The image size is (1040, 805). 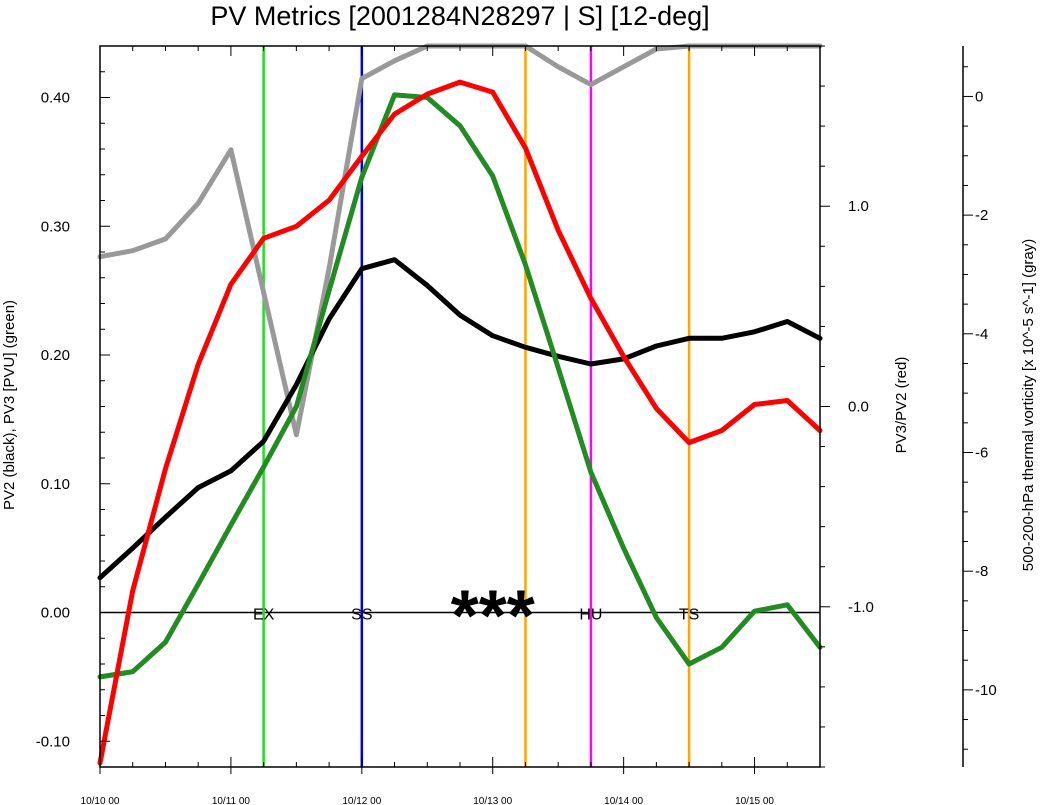 What do you see at coordinates (264, 615) in the screenshot?
I see `event-label-0: EX` at bounding box center [264, 615].